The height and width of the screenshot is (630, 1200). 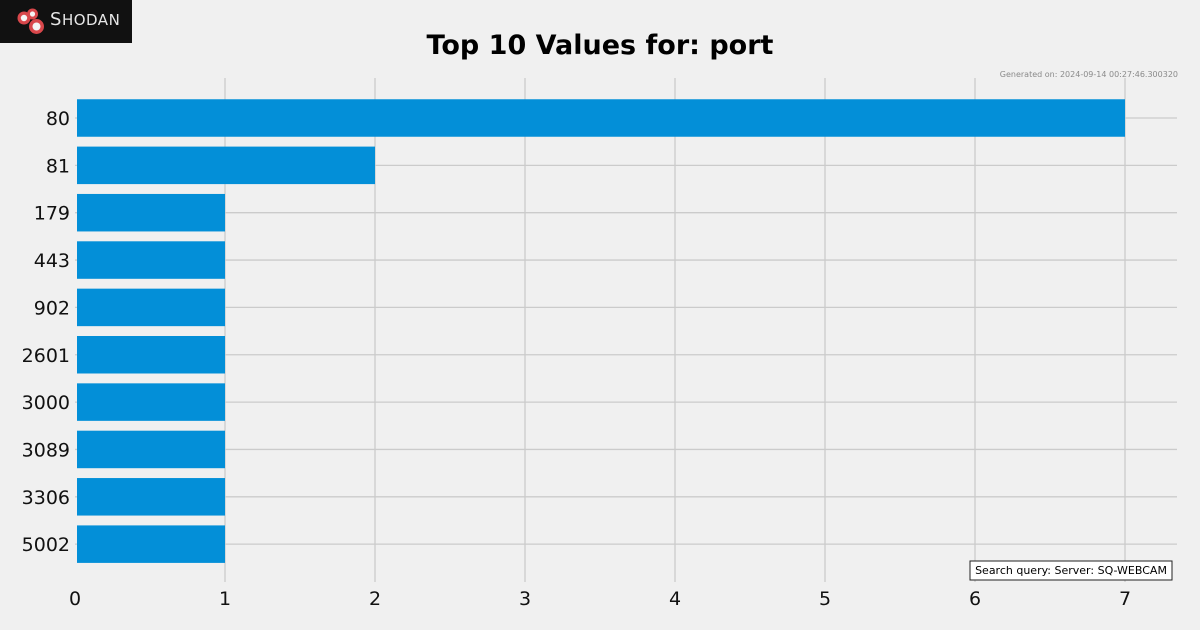 What do you see at coordinates (1089, 74) in the screenshot?
I see `generated-timestamp: Generated on: 2024-09-14 00:27:46.300320` at bounding box center [1089, 74].